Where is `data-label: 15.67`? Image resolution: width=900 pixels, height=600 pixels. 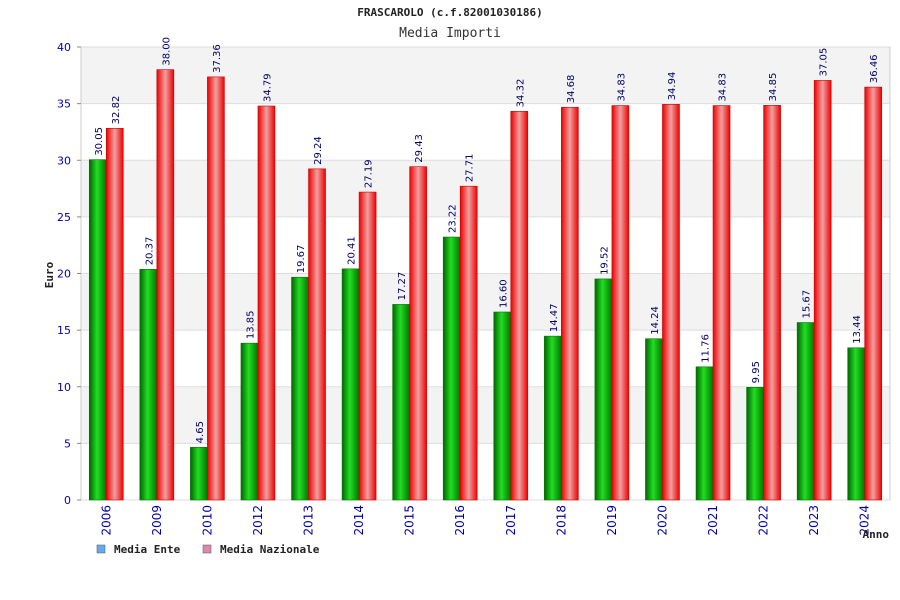
data-label: 15.67 is located at coordinates (807, 304).